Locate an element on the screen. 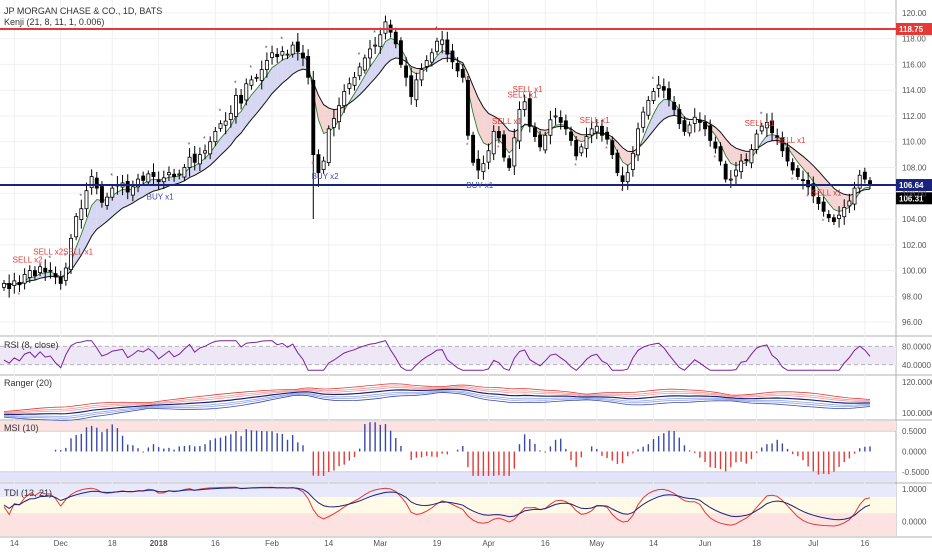 The height and width of the screenshot is (555, 932). msi-axis-tick: 0.0000 is located at coordinates (914, 452).